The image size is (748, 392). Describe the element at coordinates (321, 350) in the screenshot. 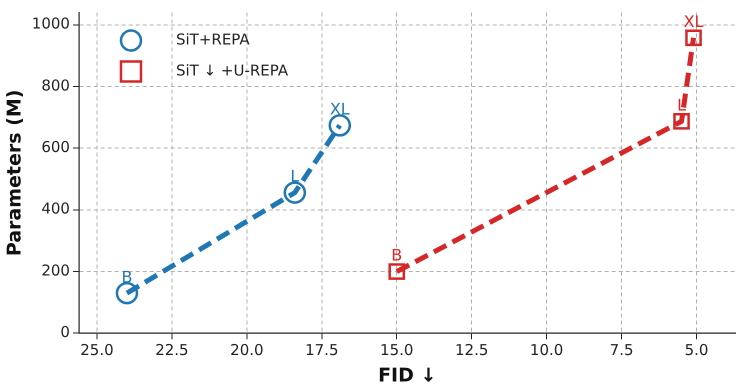

I see `x-tick-label: 17.5` at that location.